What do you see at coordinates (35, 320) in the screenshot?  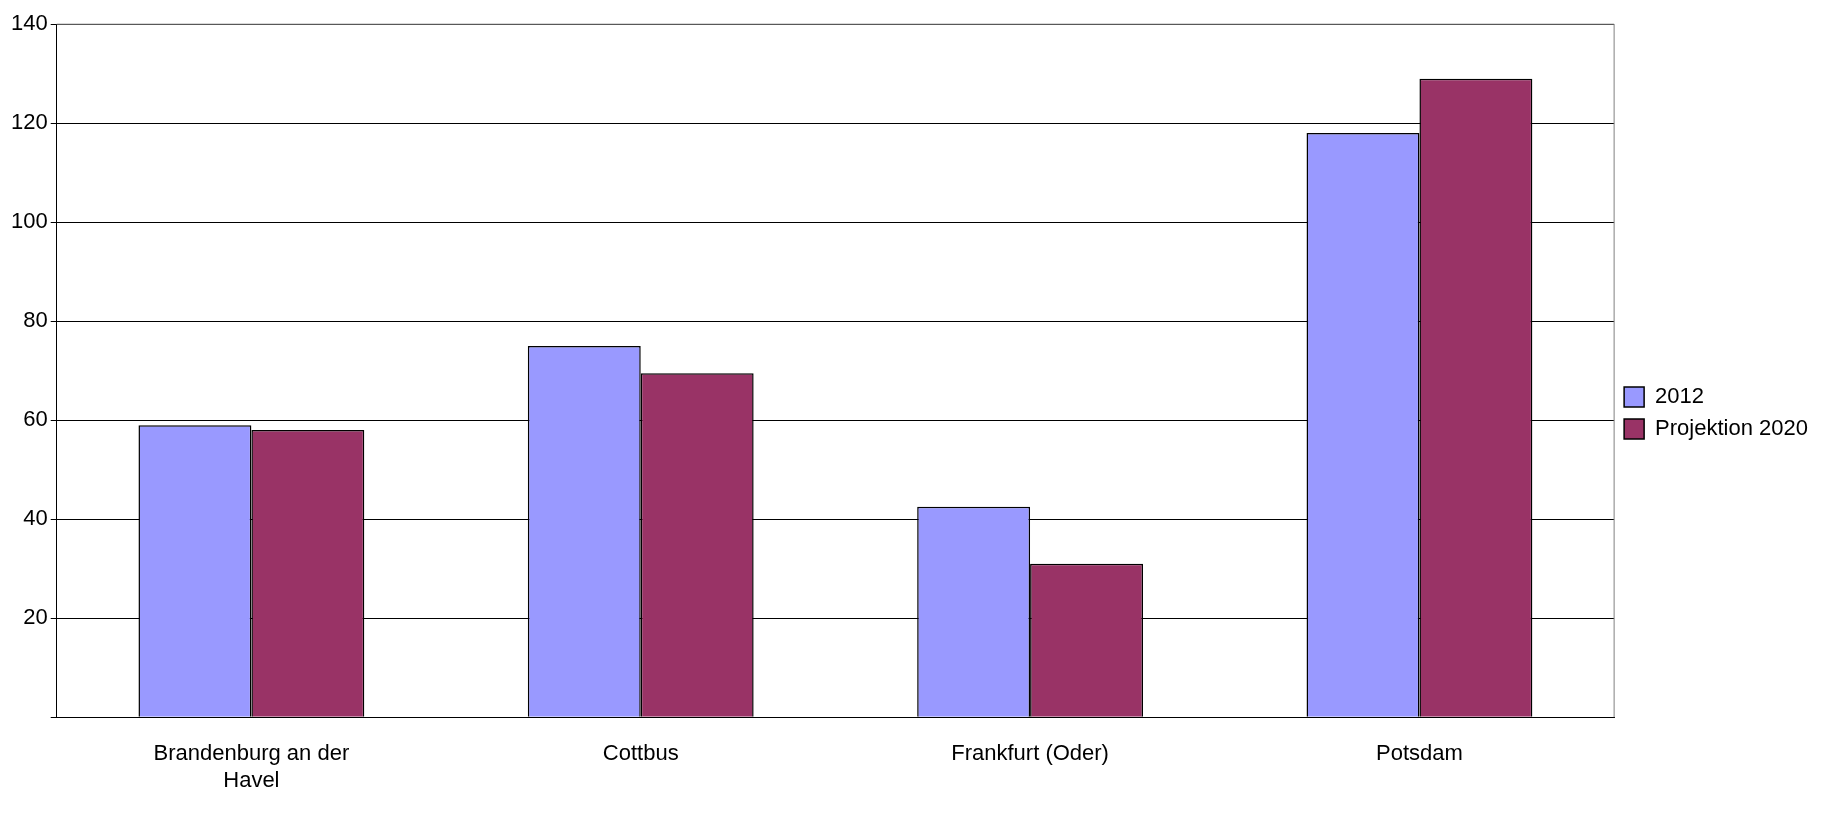 I see `y-tick-label: 80` at bounding box center [35, 320].